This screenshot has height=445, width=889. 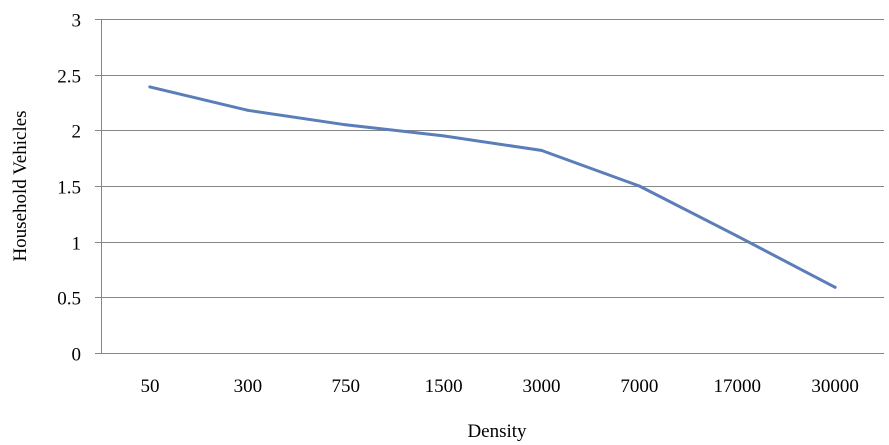 What do you see at coordinates (69, 299) in the screenshot?
I see `y-tick-label: 0.5` at bounding box center [69, 299].